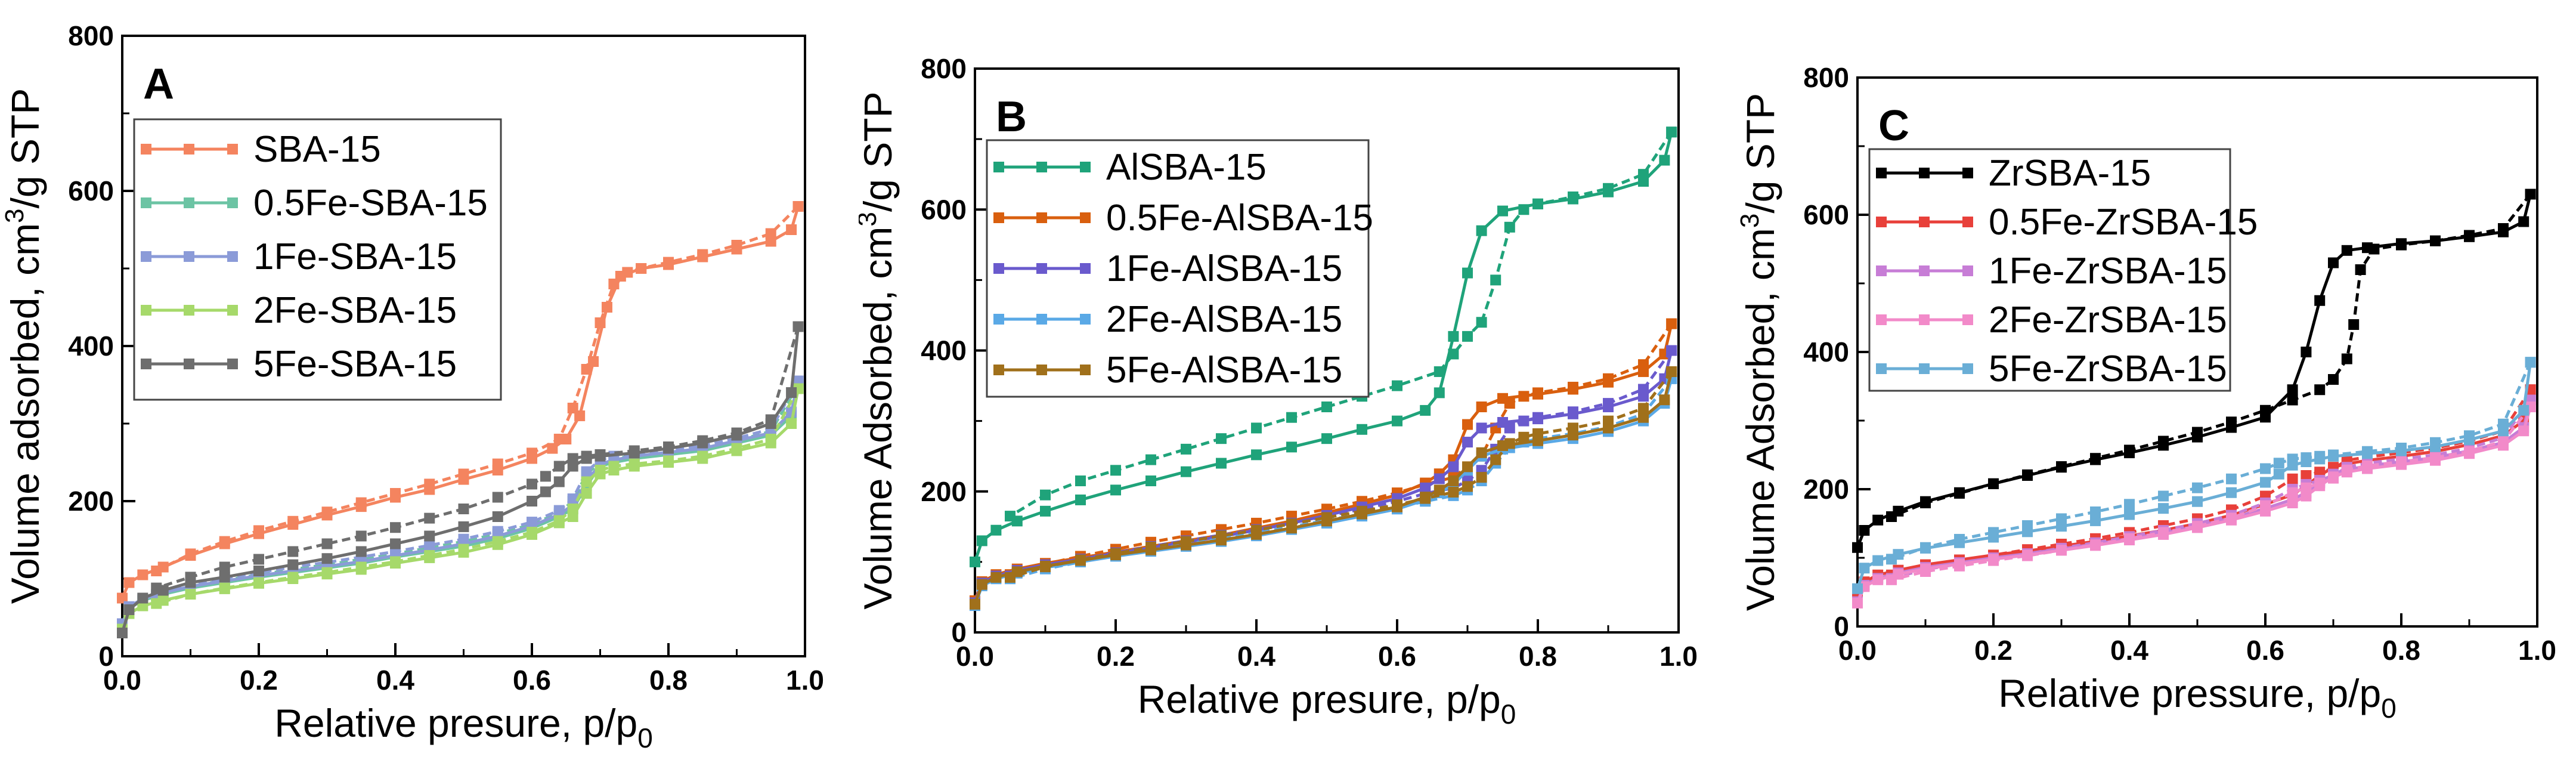 This screenshot has width=2576, height=769. Describe the element at coordinates (2052, 369) in the screenshot. I see `legend-item: 5Fe-ZrSBA-15` at that location.